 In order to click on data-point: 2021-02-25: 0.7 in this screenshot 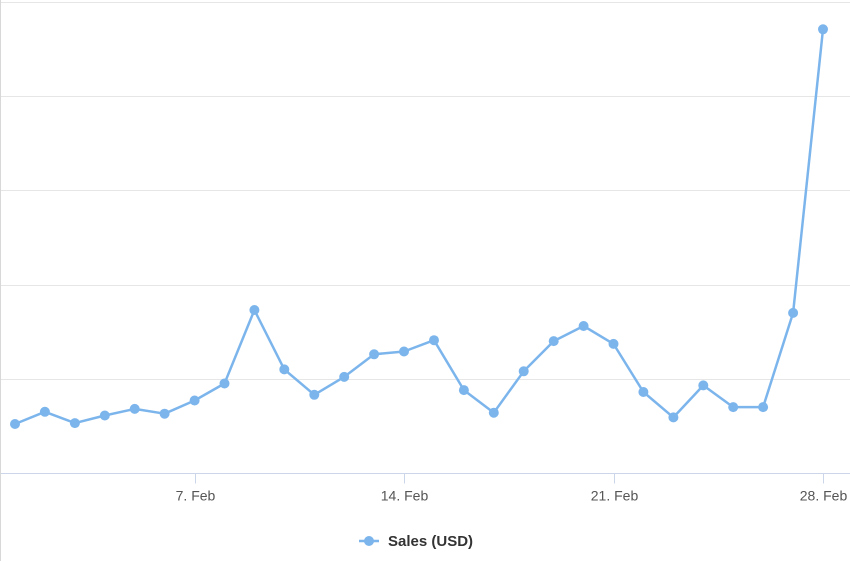, I will do `click(733, 407)`.